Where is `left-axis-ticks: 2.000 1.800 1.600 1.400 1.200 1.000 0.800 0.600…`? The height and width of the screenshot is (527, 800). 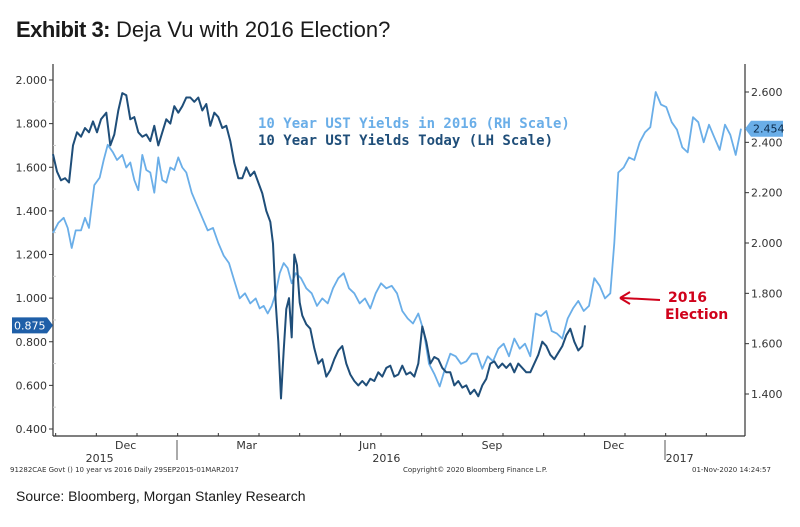 left-axis-ticks: 2.000 1.800 1.600 1.400 1.200 1.000 0.800 0.600… is located at coordinates (36, 255).